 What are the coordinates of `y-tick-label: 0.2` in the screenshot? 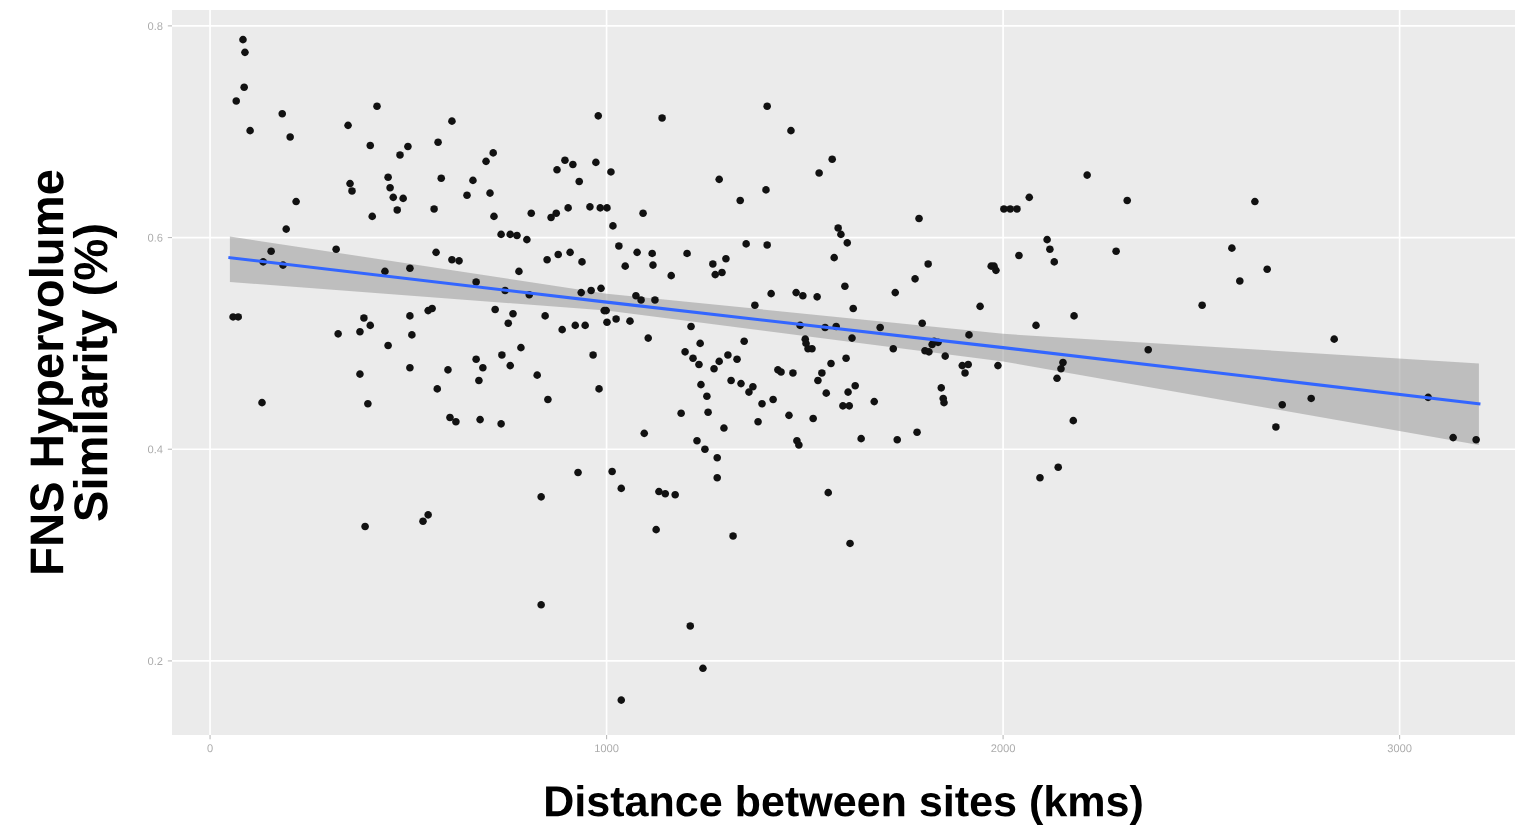 It's located at (155, 661).